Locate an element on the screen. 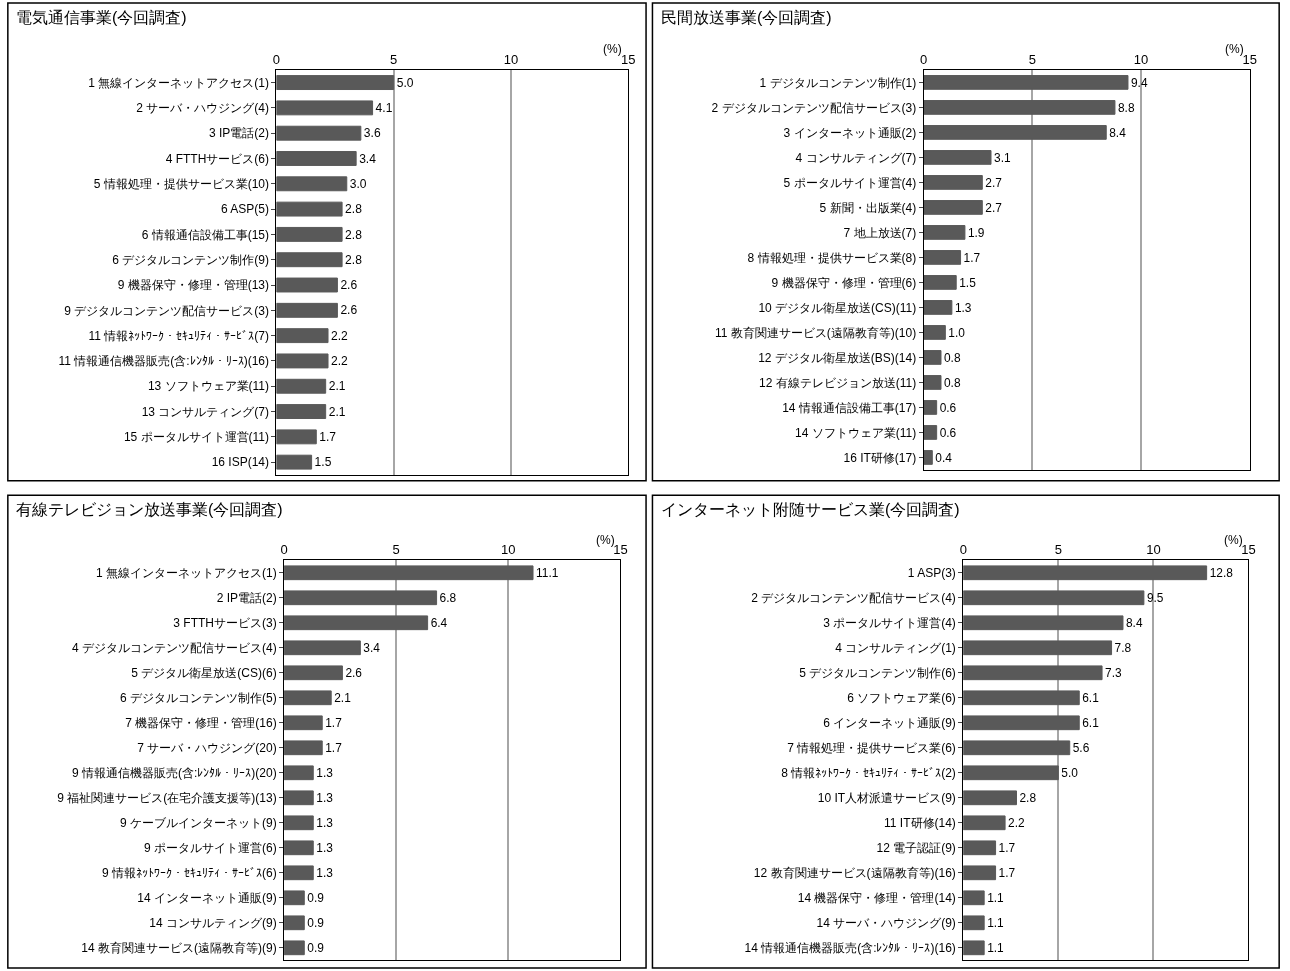 The width and height of the screenshot is (1290, 971). y-tick-label: 9 ポータルサイト運営(6) is located at coordinates (210, 848).